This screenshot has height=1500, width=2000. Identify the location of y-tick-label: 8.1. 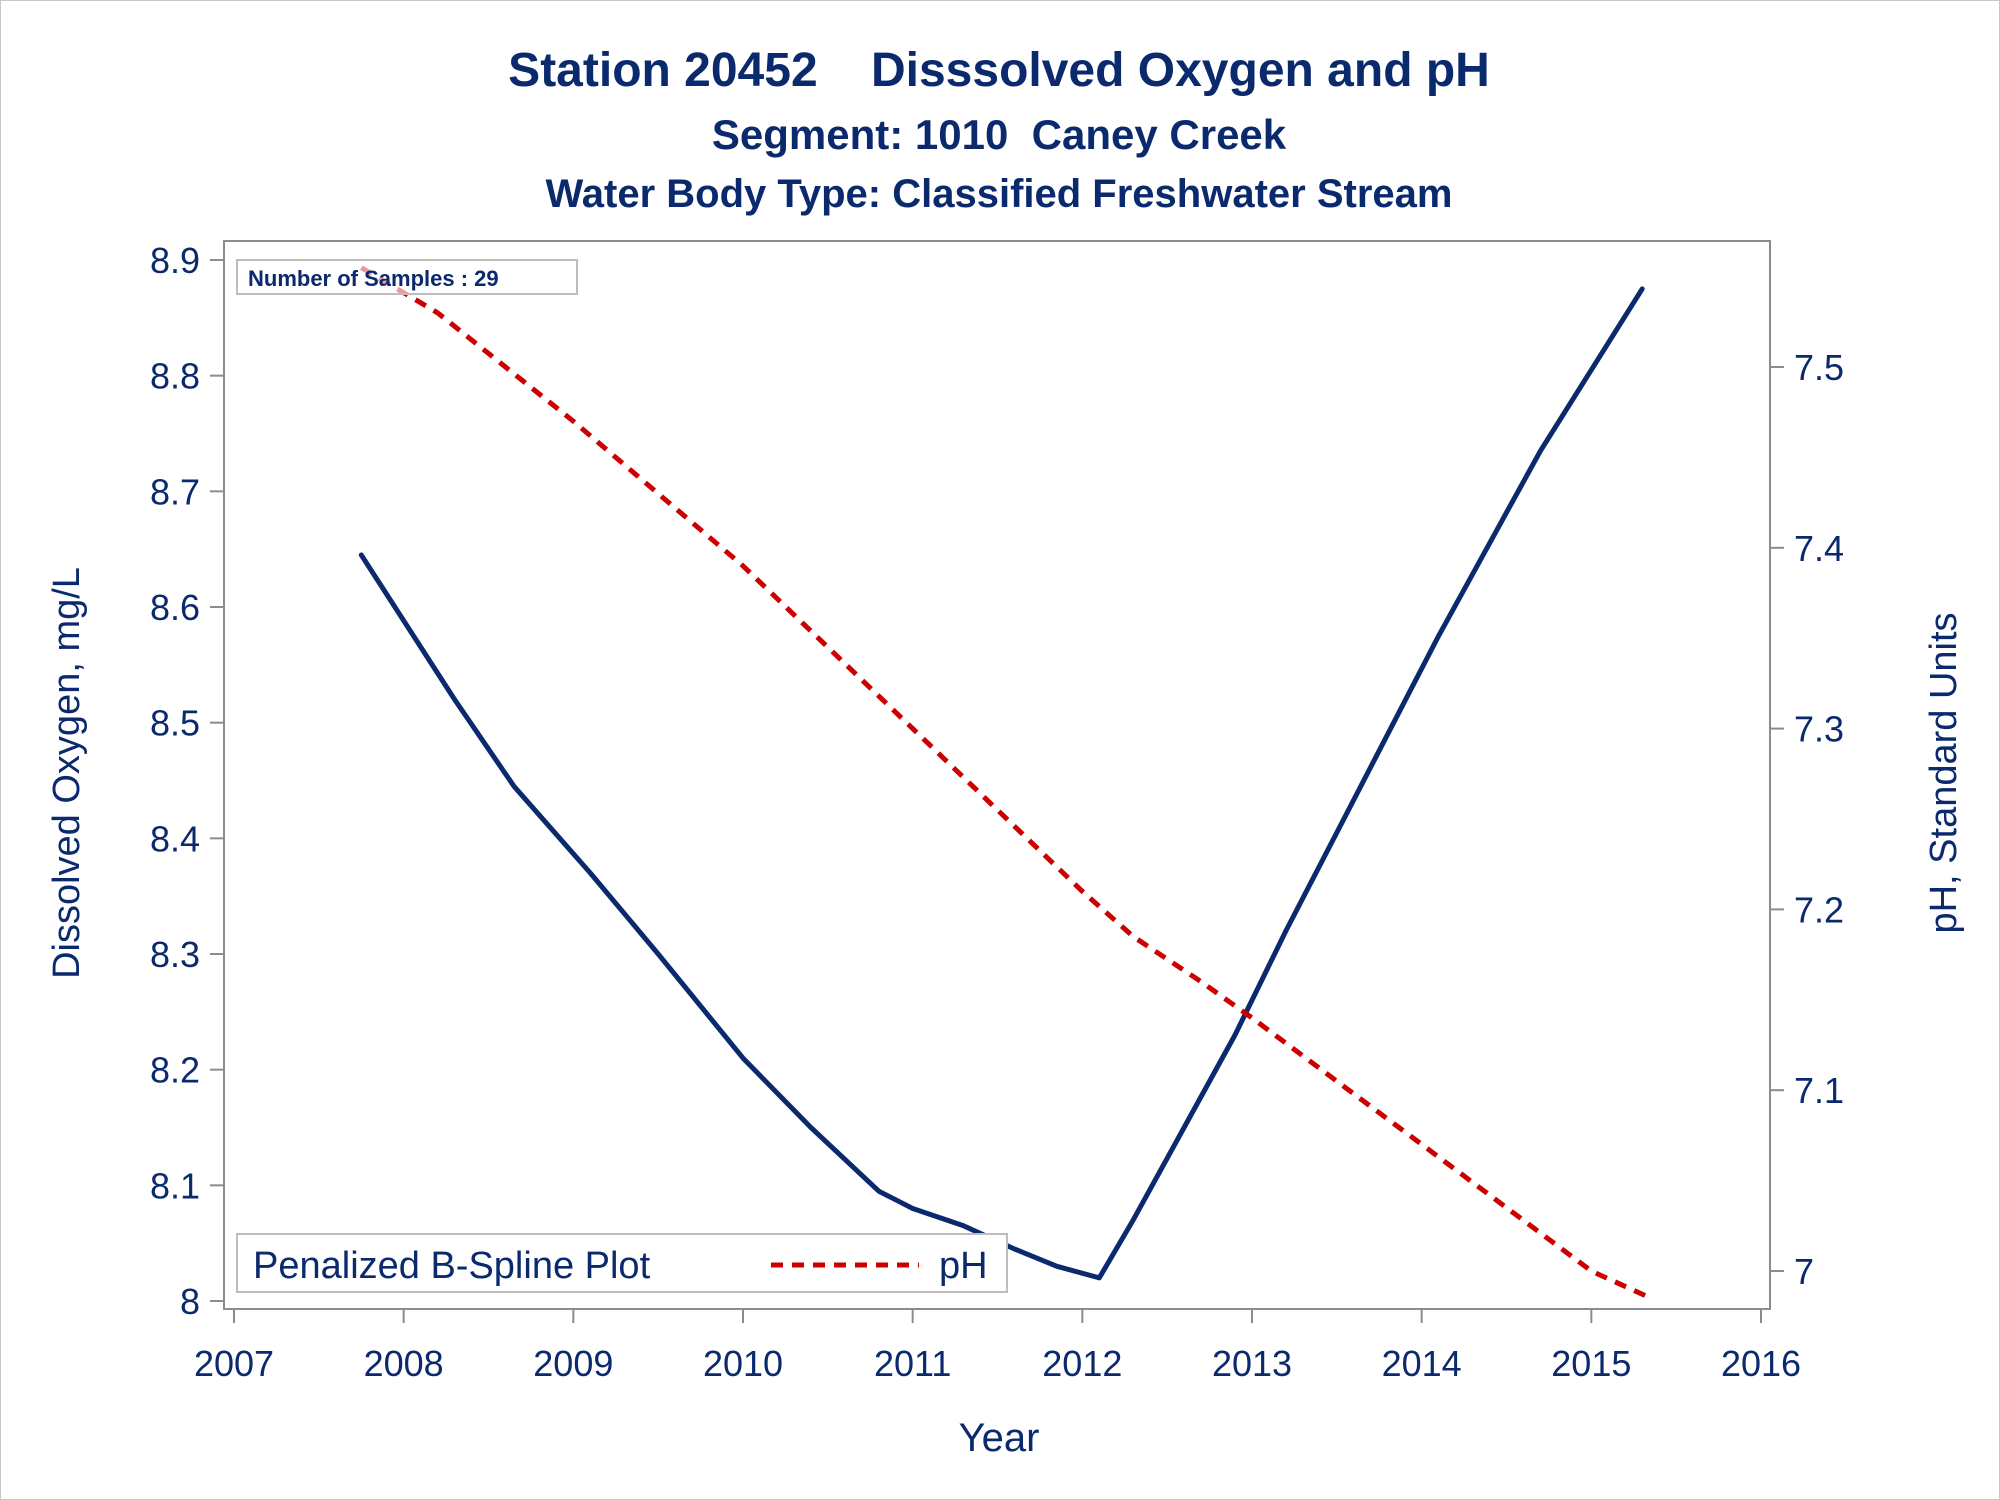
(175, 1185).